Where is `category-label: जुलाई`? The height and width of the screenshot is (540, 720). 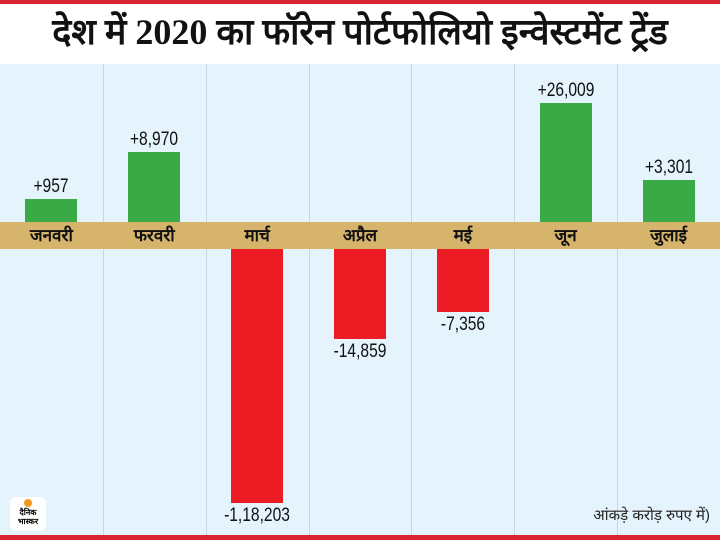
category-label: जुलाई is located at coordinates (668, 235).